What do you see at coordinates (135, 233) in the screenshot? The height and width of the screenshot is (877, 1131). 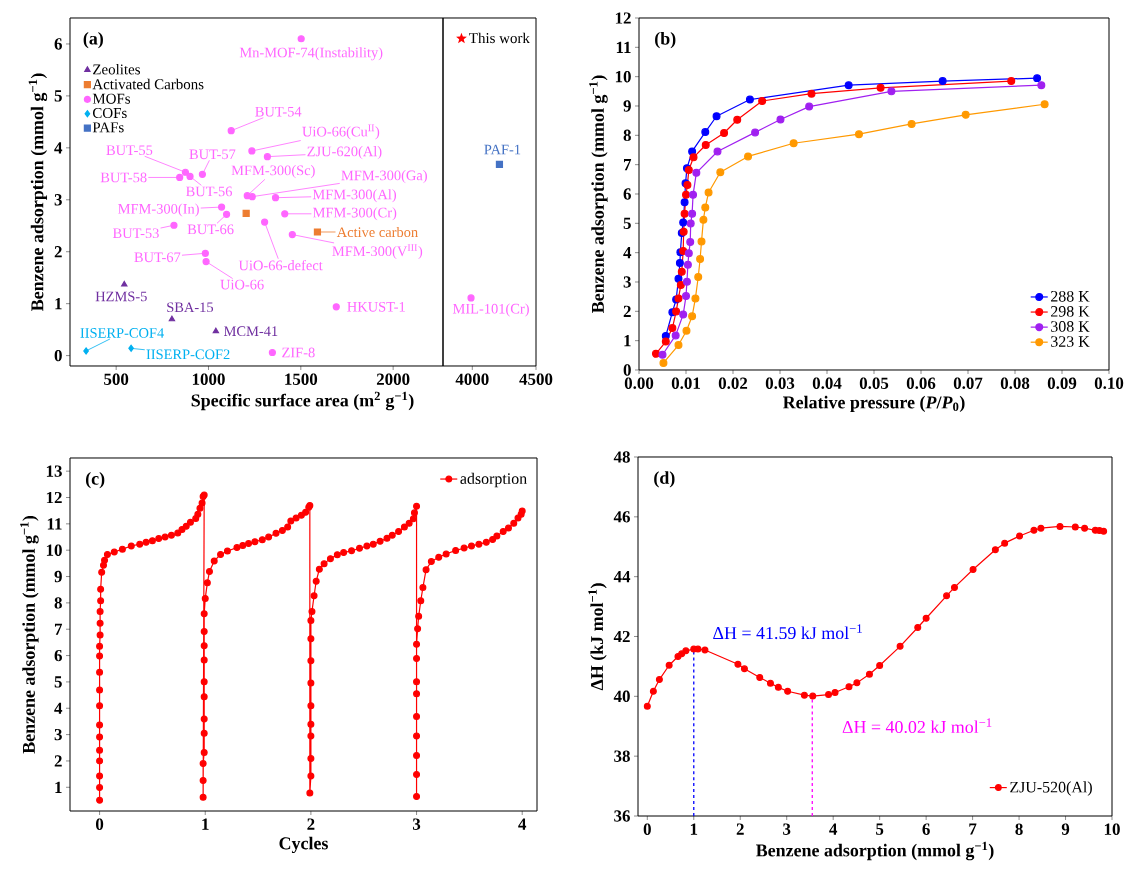 I see `annotation: BUT-53` at bounding box center [135, 233].